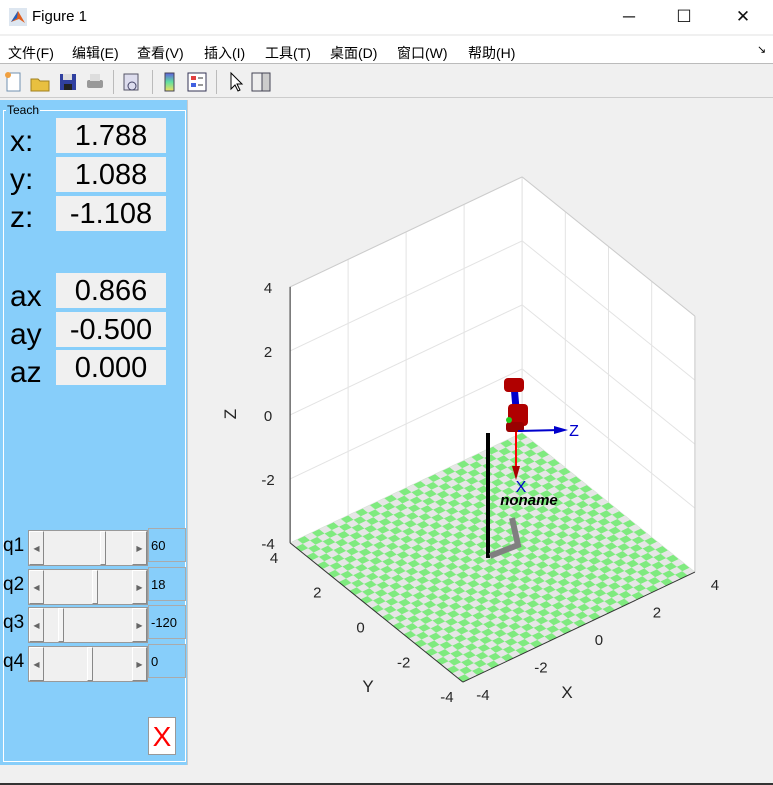 The image size is (773, 785). Describe the element at coordinates (367, 686) in the screenshot. I see `y-axis-label: Y` at that location.